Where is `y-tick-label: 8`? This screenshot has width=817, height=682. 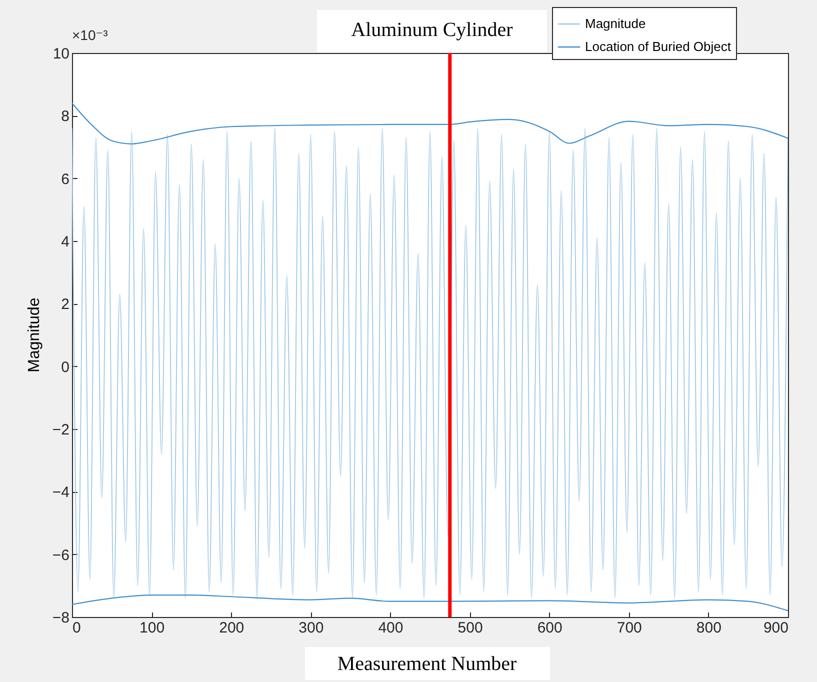
y-tick-label: 8 is located at coordinates (65, 117).